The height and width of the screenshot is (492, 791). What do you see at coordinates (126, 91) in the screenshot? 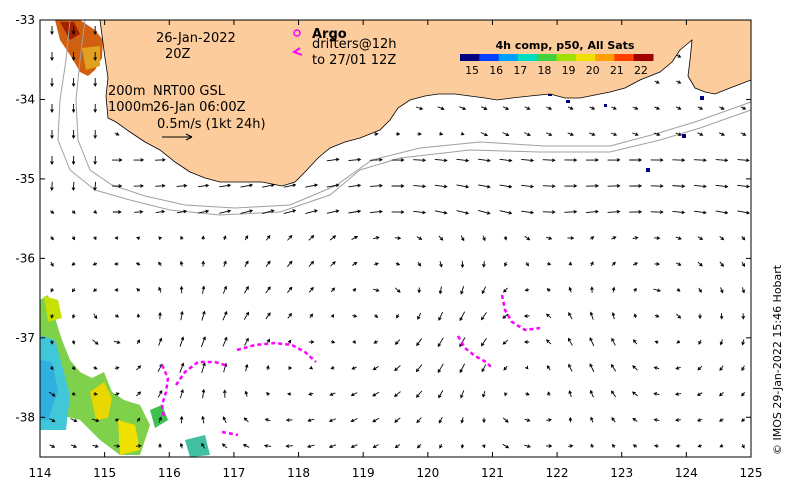
I see `isobath-200-label: 200m` at bounding box center [126, 91].